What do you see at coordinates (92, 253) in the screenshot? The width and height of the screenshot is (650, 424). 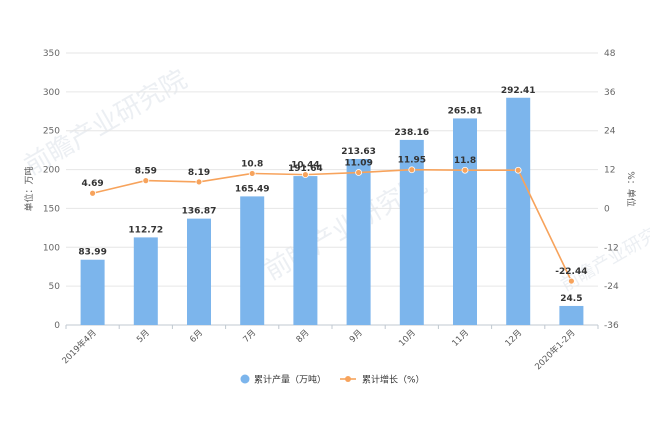 I see `bar-value-label: 83.99` at bounding box center [92, 253].